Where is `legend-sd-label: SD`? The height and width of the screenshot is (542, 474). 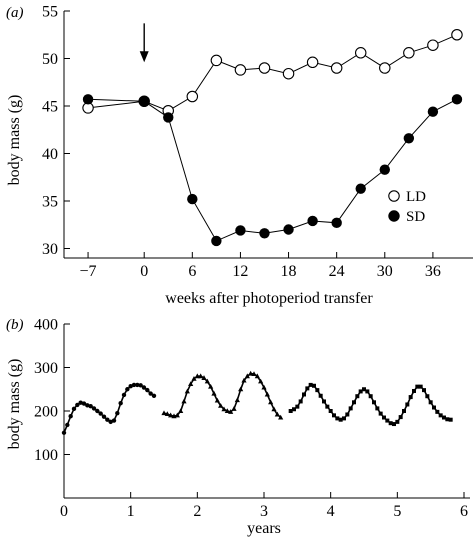 legend-sd-label: SD is located at coordinates (415, 217).